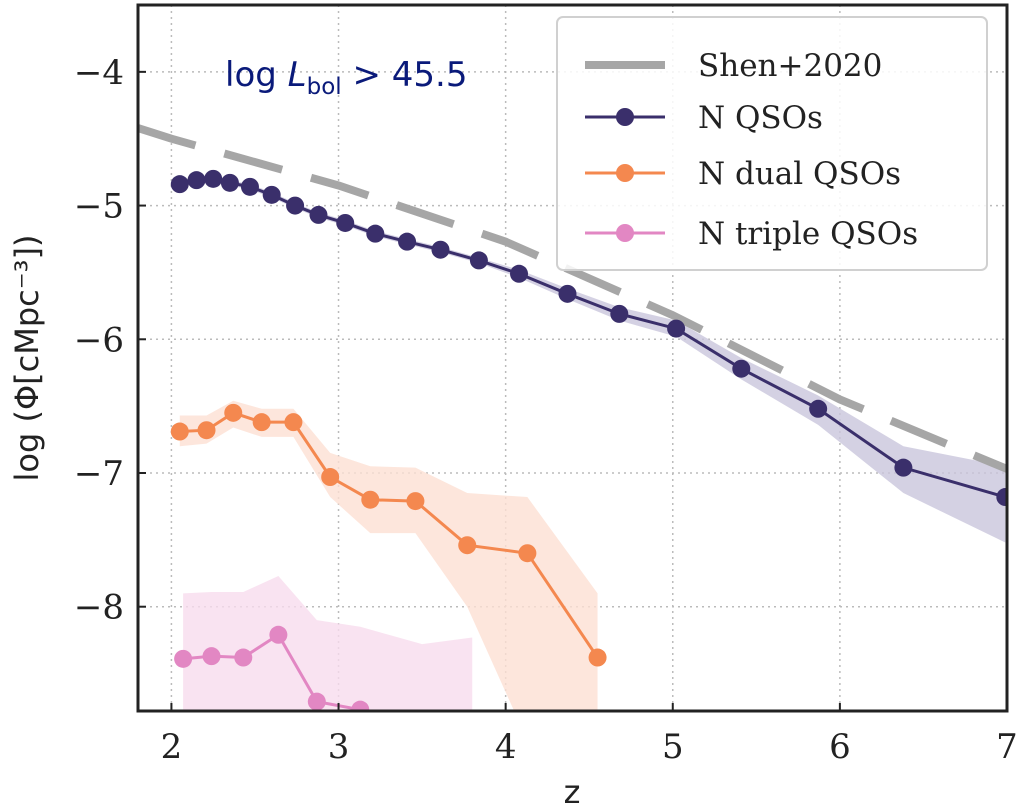 This screenshot has height=809, width=1020. What do you see at coordinates (346, 77) in the screenshot?
I see `annotation: log Lbol > 45.5` at bounding box center [346, 77].